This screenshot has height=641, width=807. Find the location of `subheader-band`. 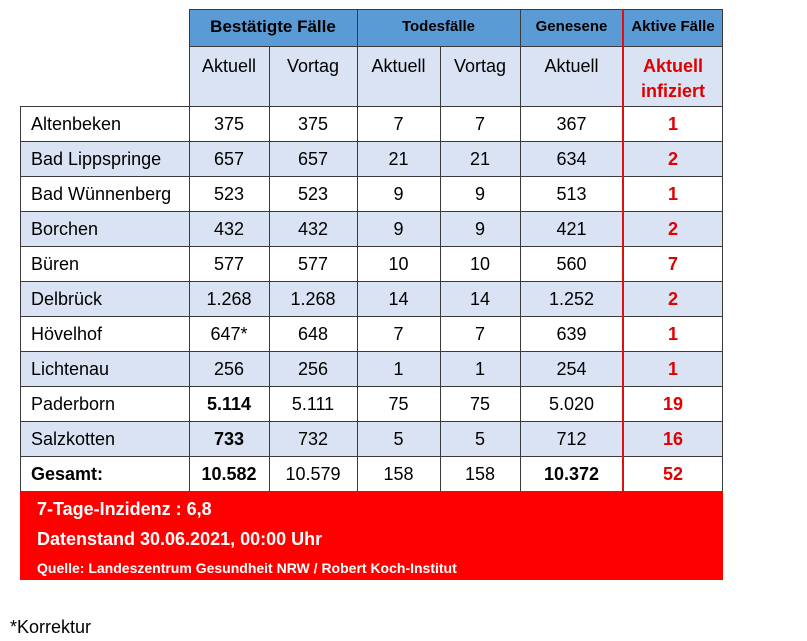

subheader-band is located at coordinates (456, 76).